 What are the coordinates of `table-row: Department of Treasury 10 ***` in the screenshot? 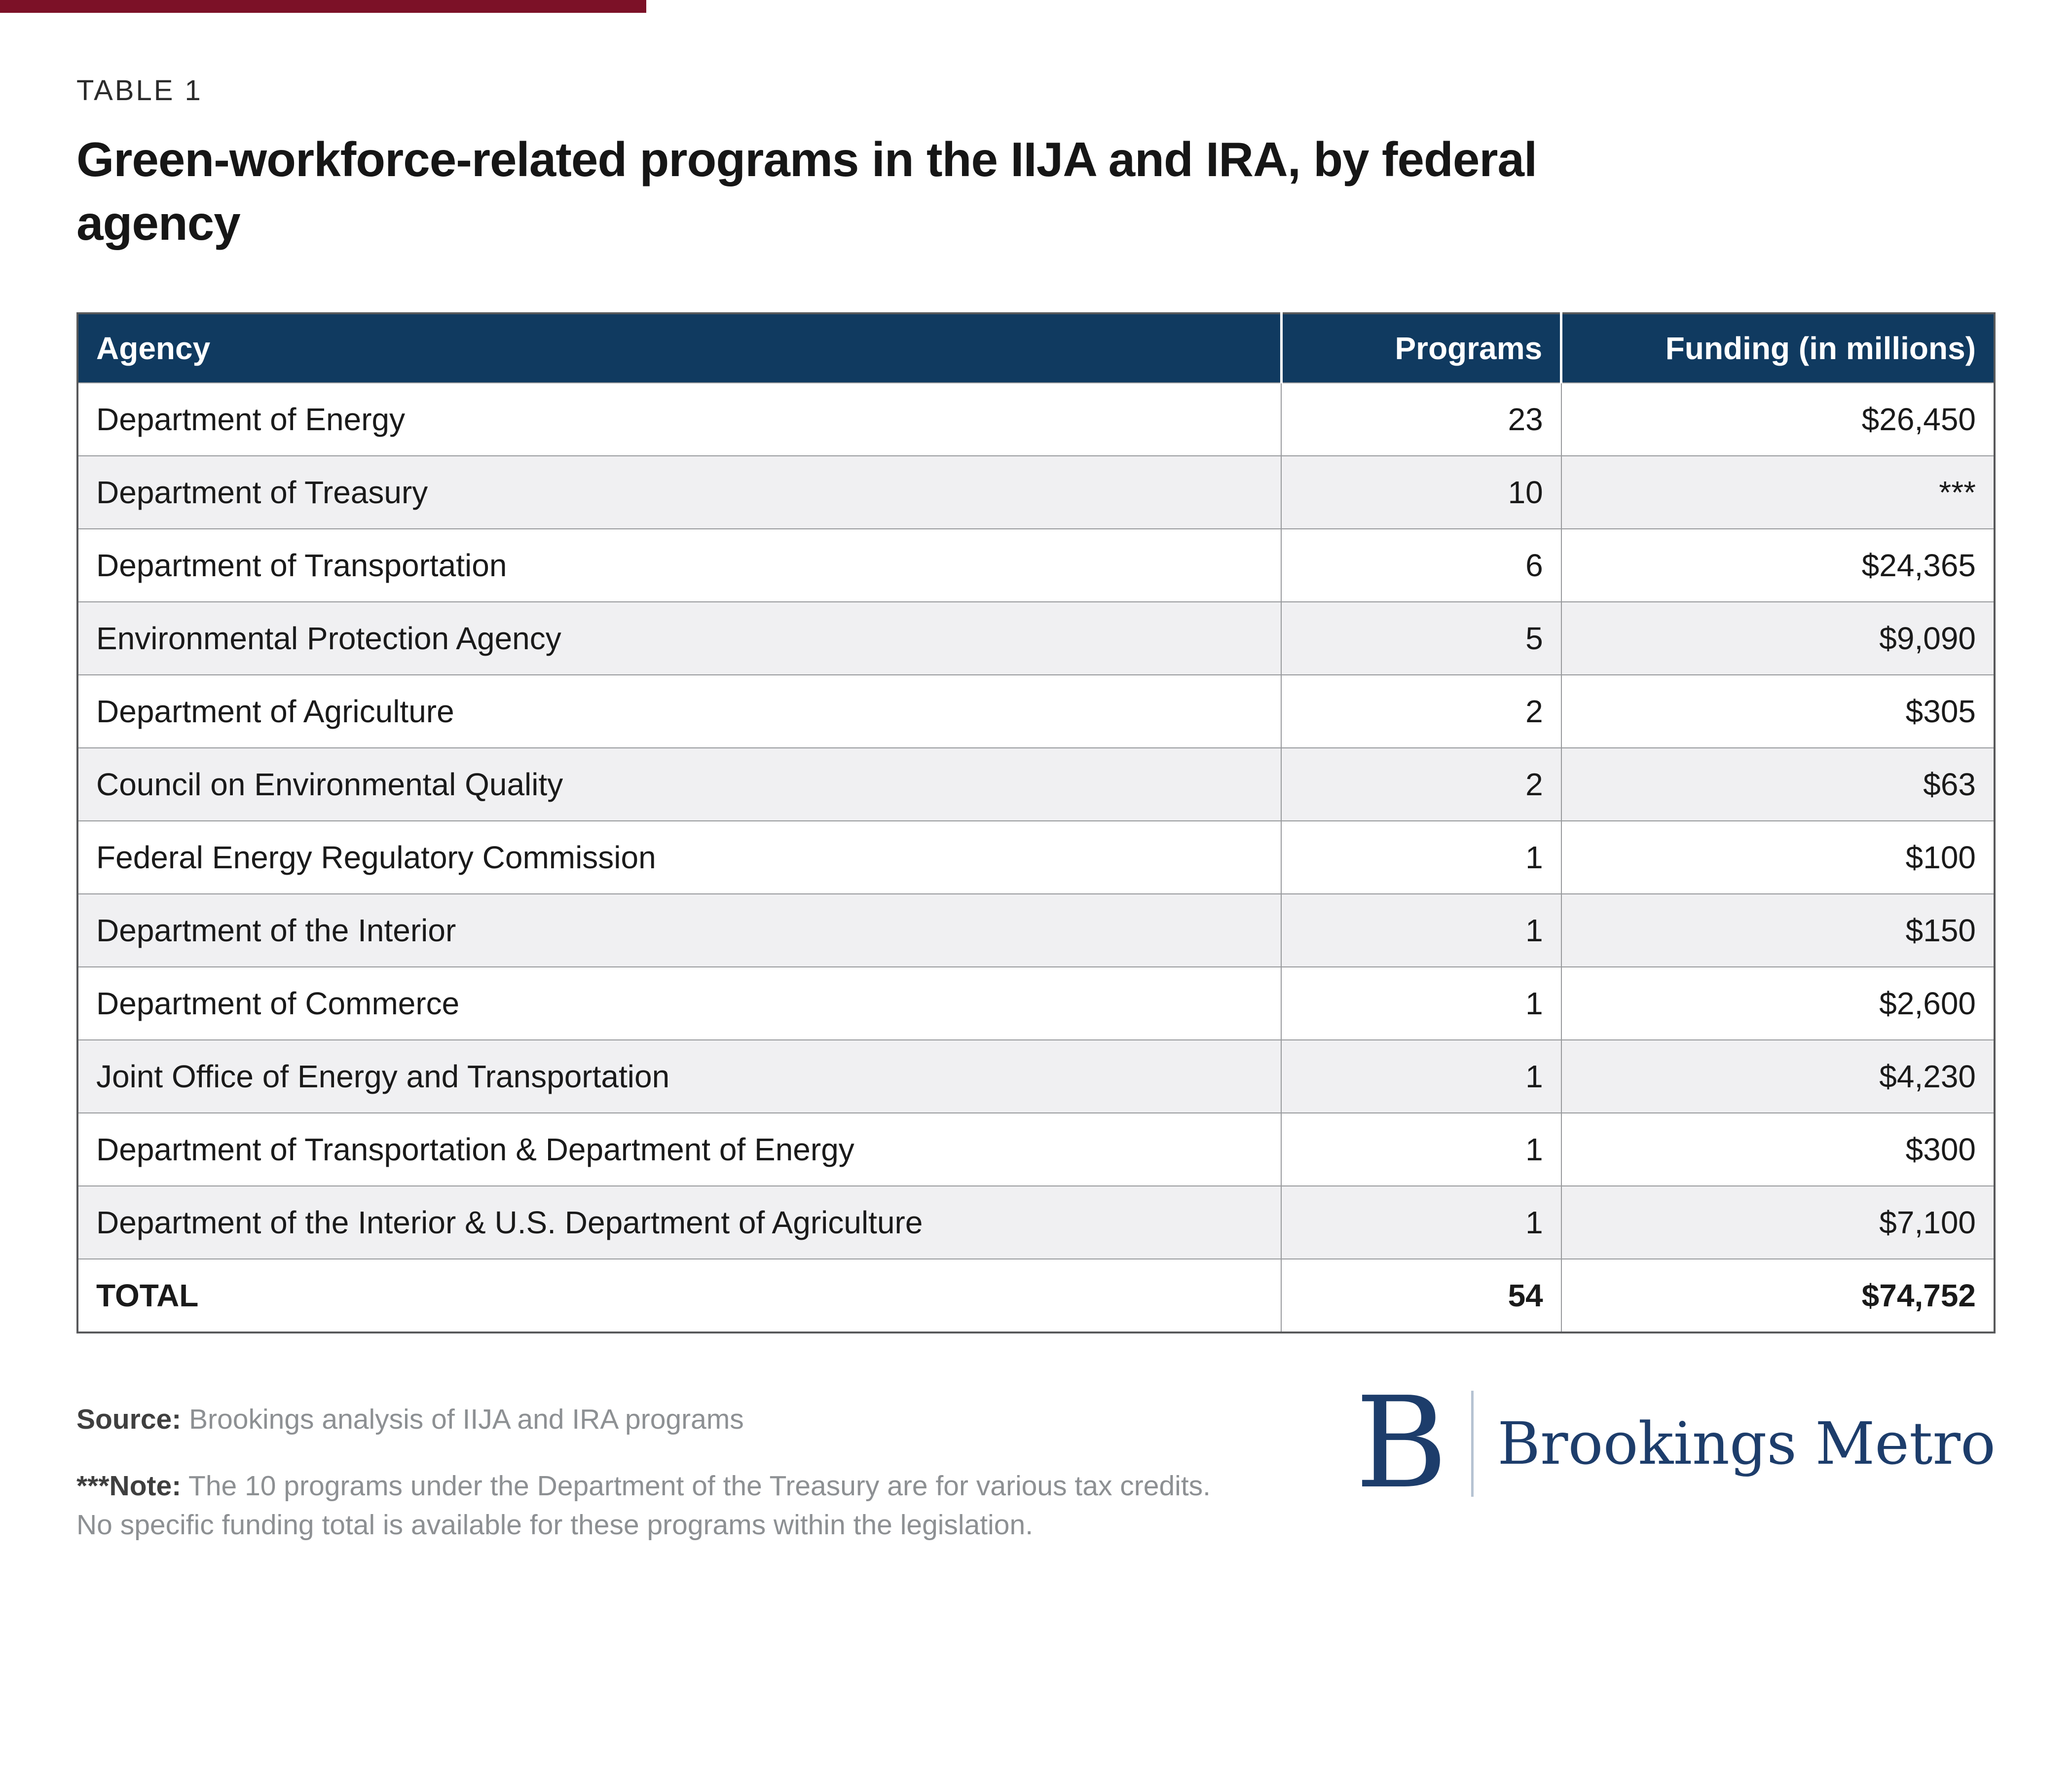 It's located at (1036, 492).